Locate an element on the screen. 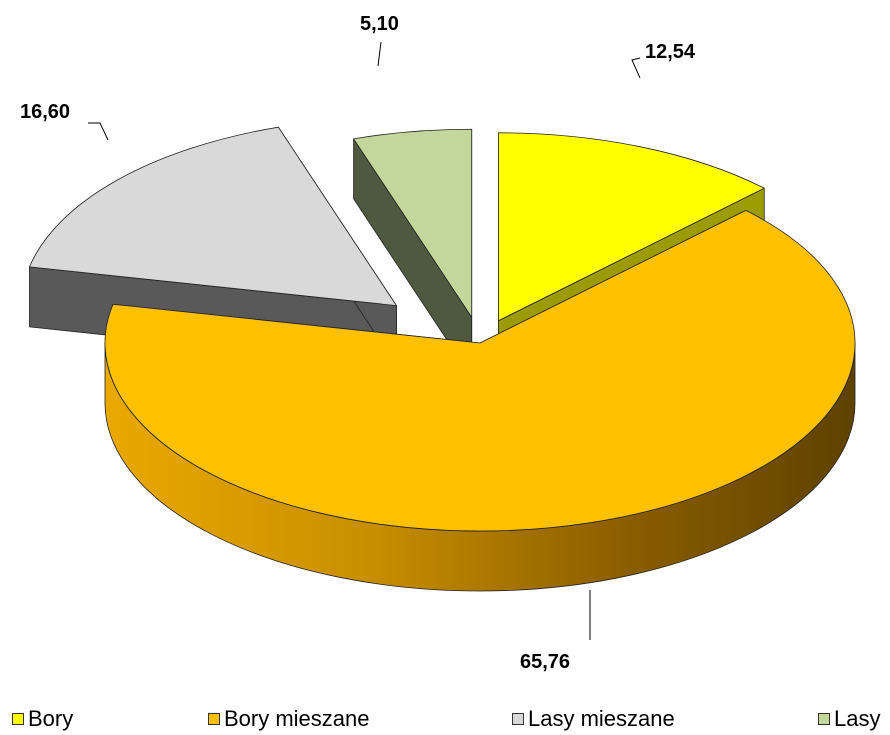 The width and height of the screenshot is (890, 735). legend-swatch-bory-mieszane is located at coordinates (214, 719).